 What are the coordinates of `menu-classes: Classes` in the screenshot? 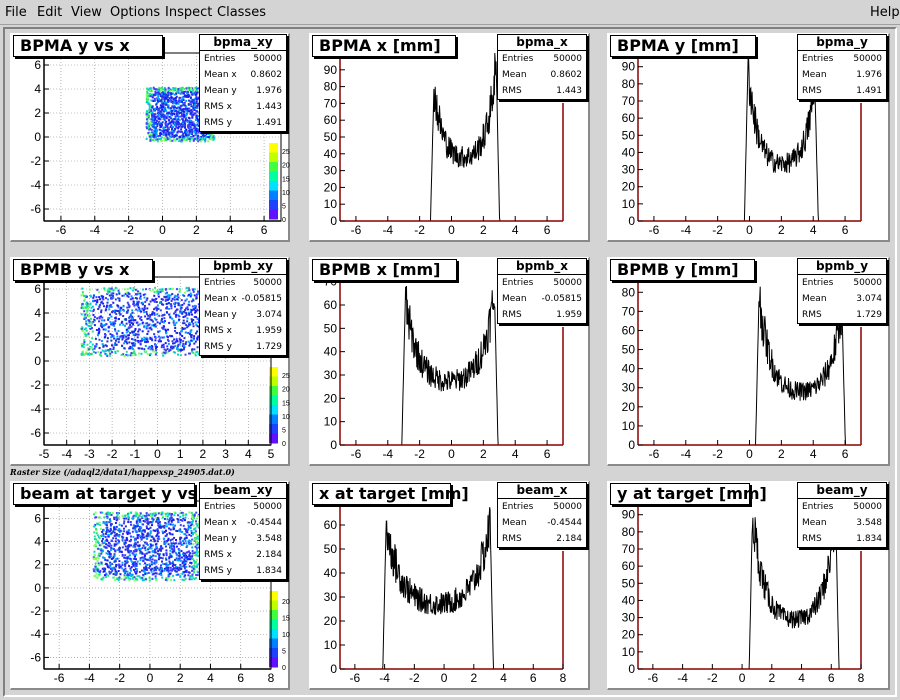 It's located at (241, 12).